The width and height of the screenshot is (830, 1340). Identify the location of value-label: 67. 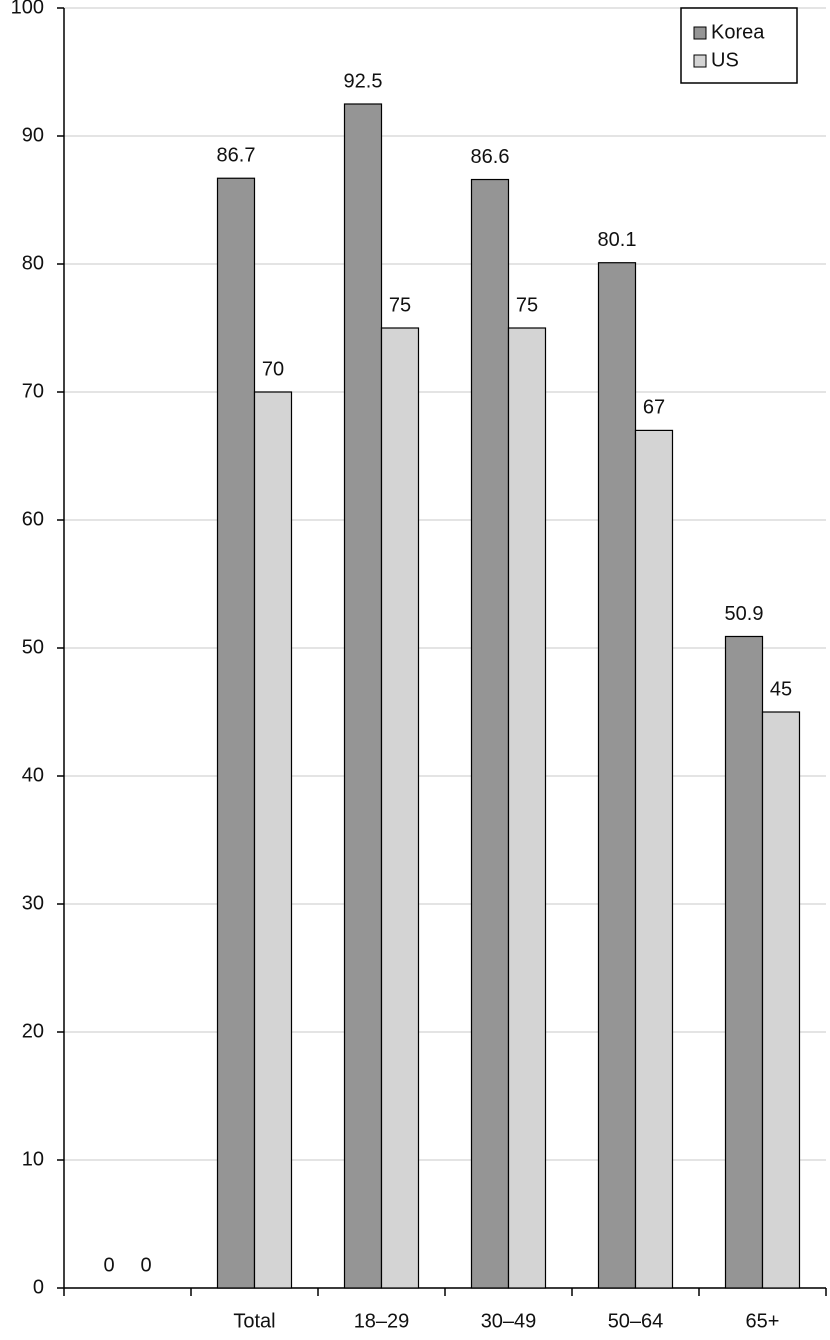
(654, 408).